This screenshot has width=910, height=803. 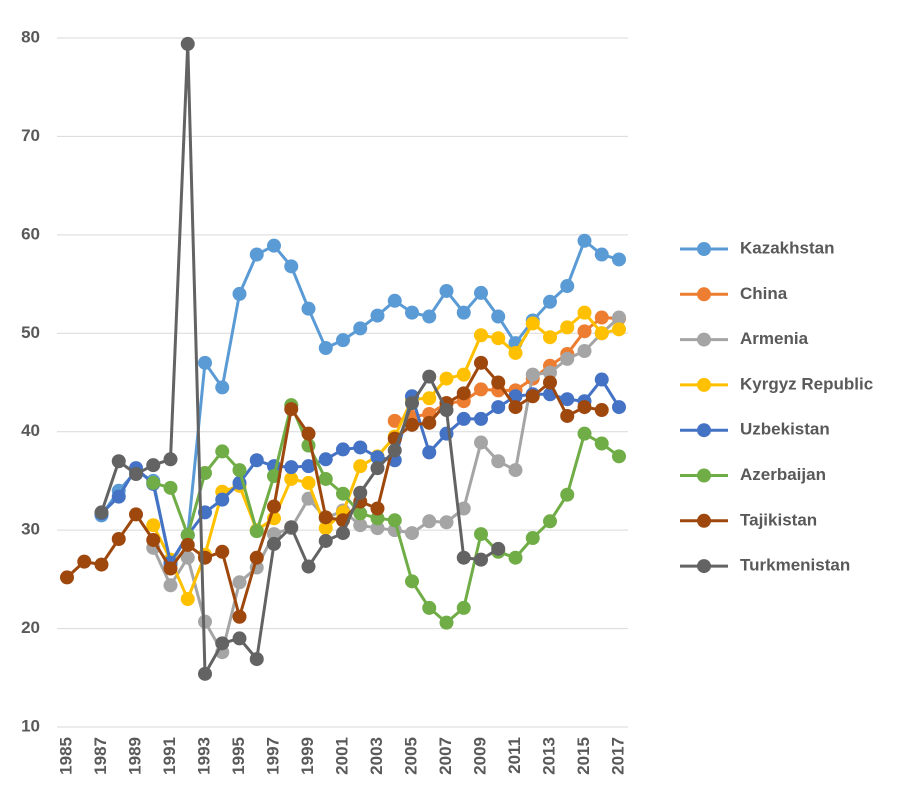 I want to click on x-tick-label: 1989, so click(x=134, y=756).